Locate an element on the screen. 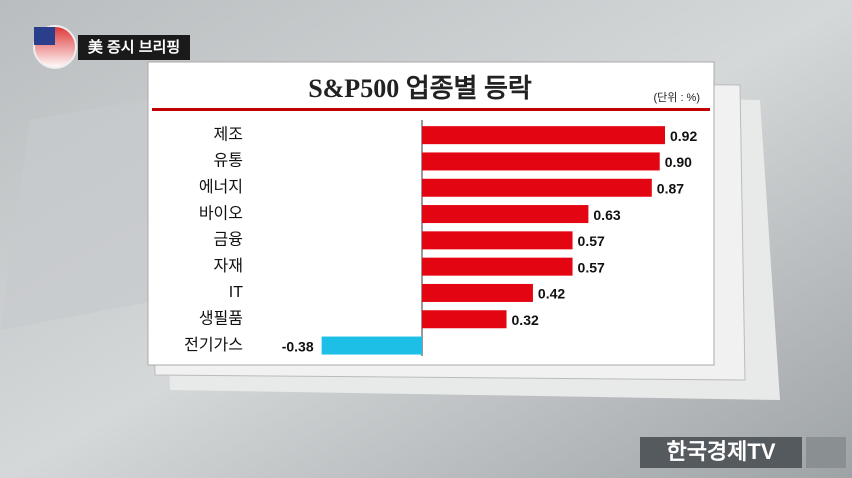 This screenshot has height=478, width=852. value-label: -0.38 is located at coordinates (298, 346).